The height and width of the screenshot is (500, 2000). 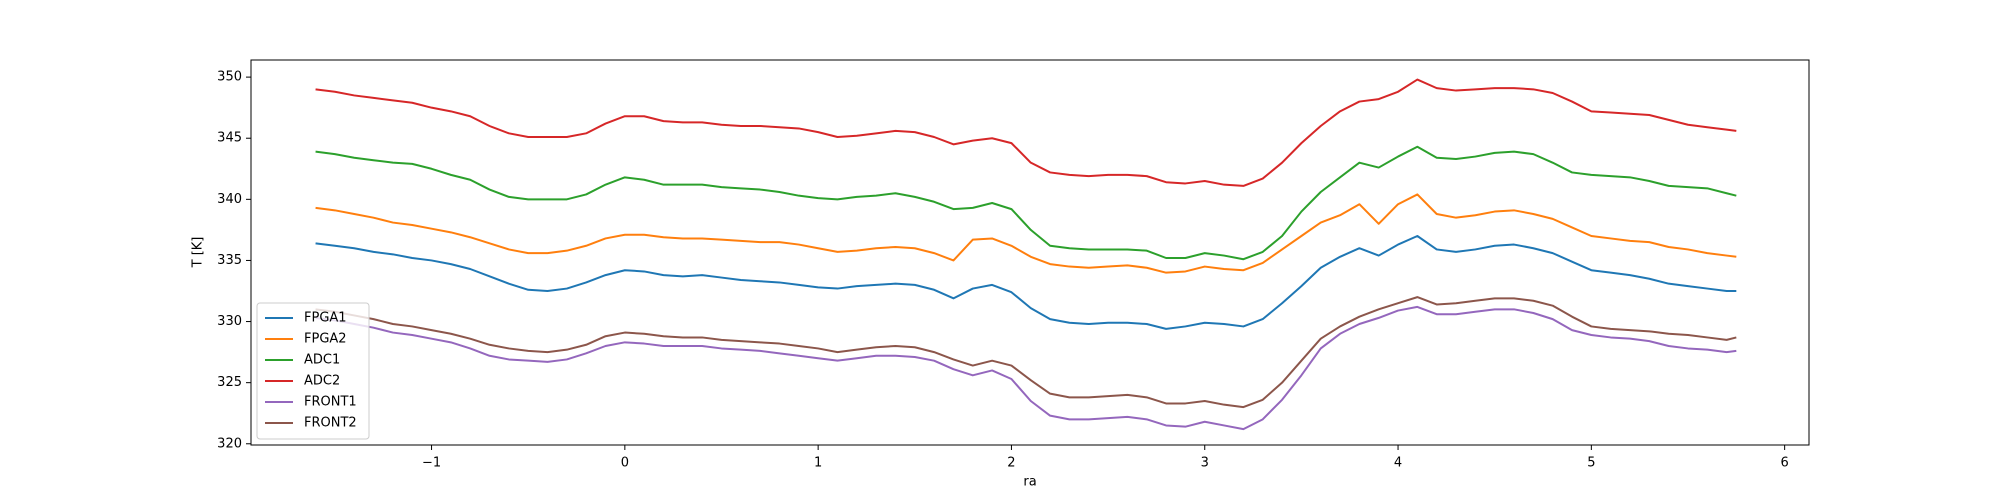 What do you see at coordinates (229, 443) in the screenshot?
I see `y-tick-label: 320` at bounding box center [229, 443].